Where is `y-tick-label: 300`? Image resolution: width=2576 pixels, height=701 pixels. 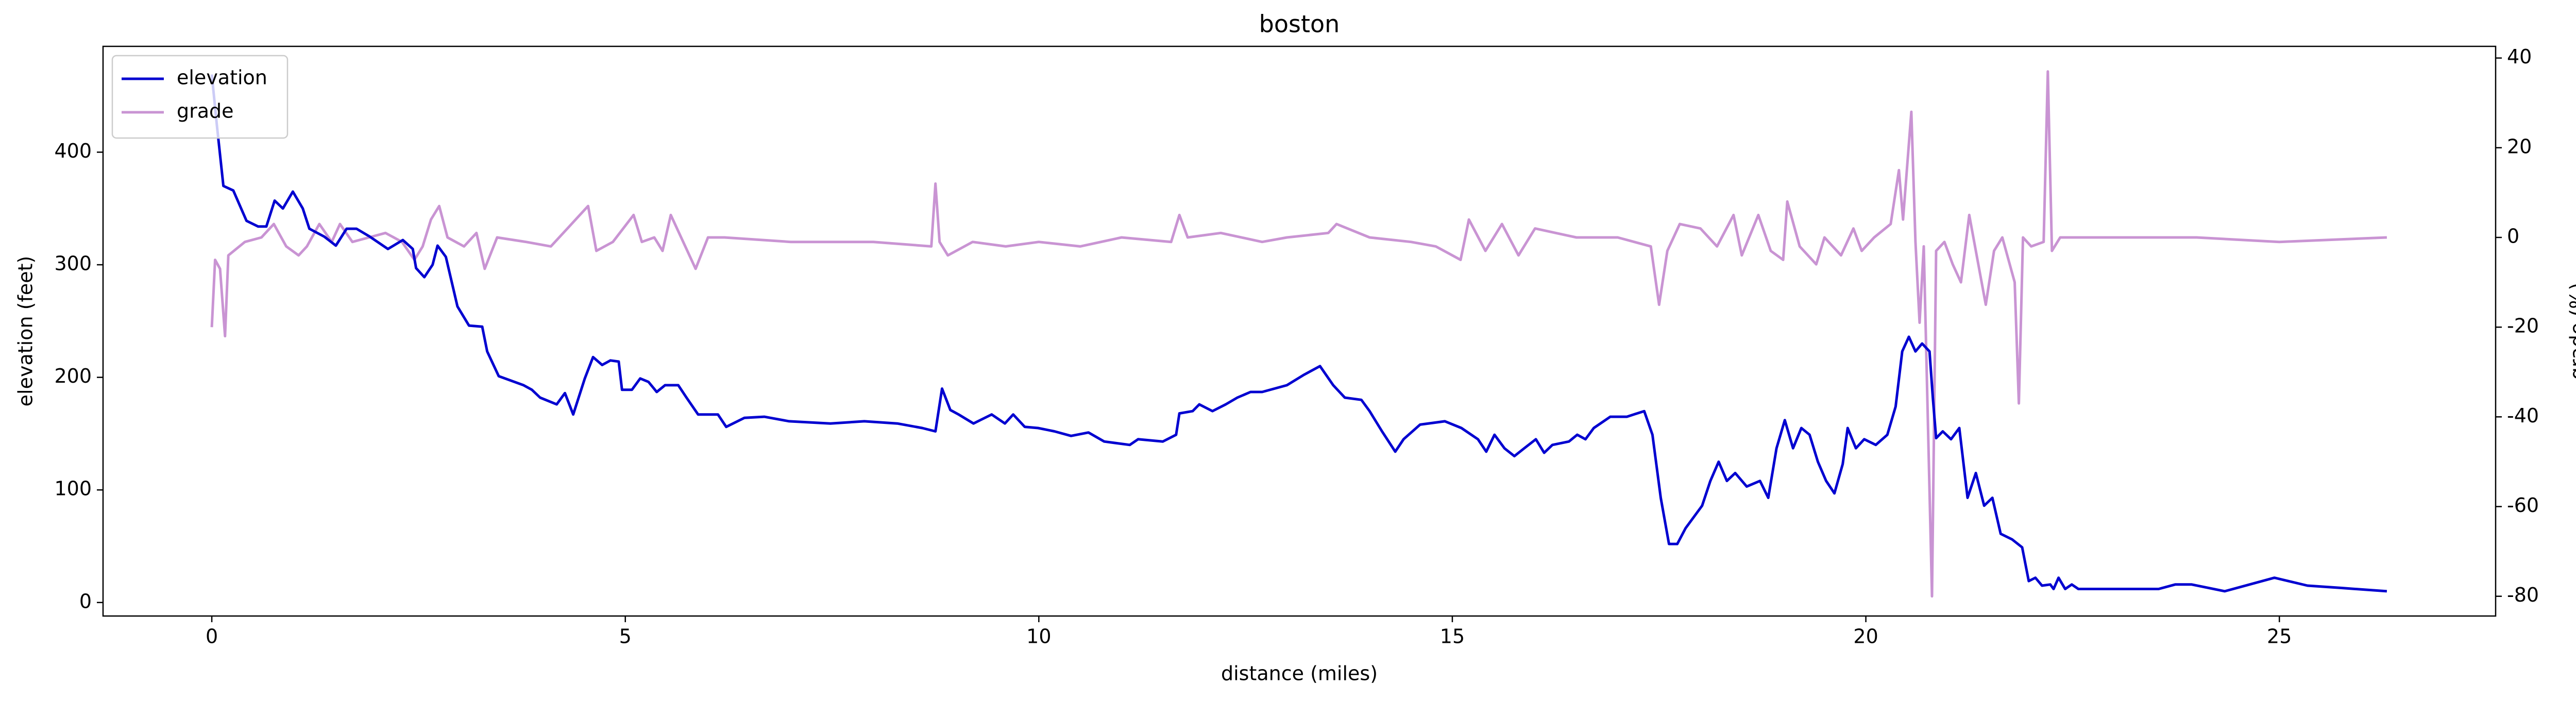 y-tick-label: 300 is located at coordinates (73, 263).